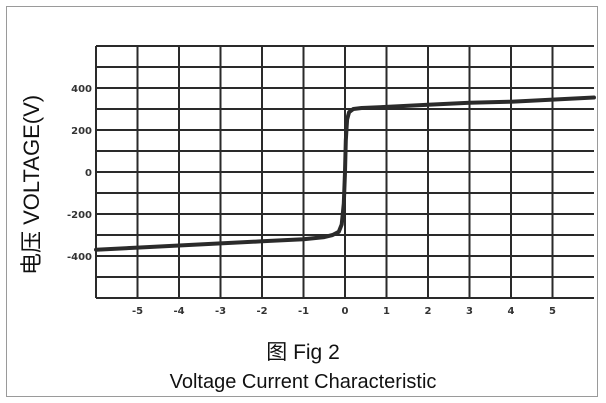 The width and height of the screenshot is (606, 403). I want to click on figure-number-label: 图 Fig 2, so click(303, 352).